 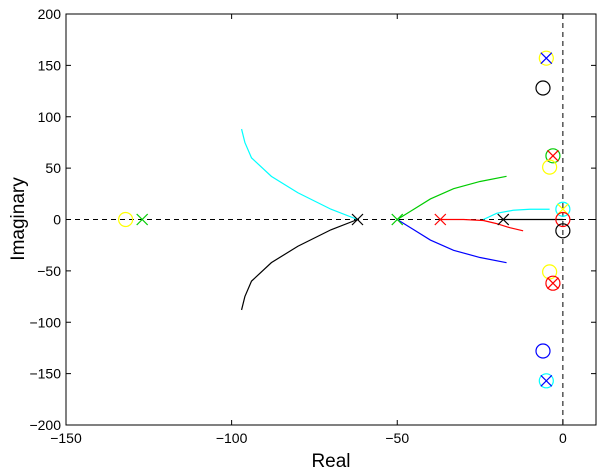 What do you see at coordinates (308, 438) in the screenshot?
I see `x-tick-labels: −150 −100 −50 0` at bounding box center [308, 438].